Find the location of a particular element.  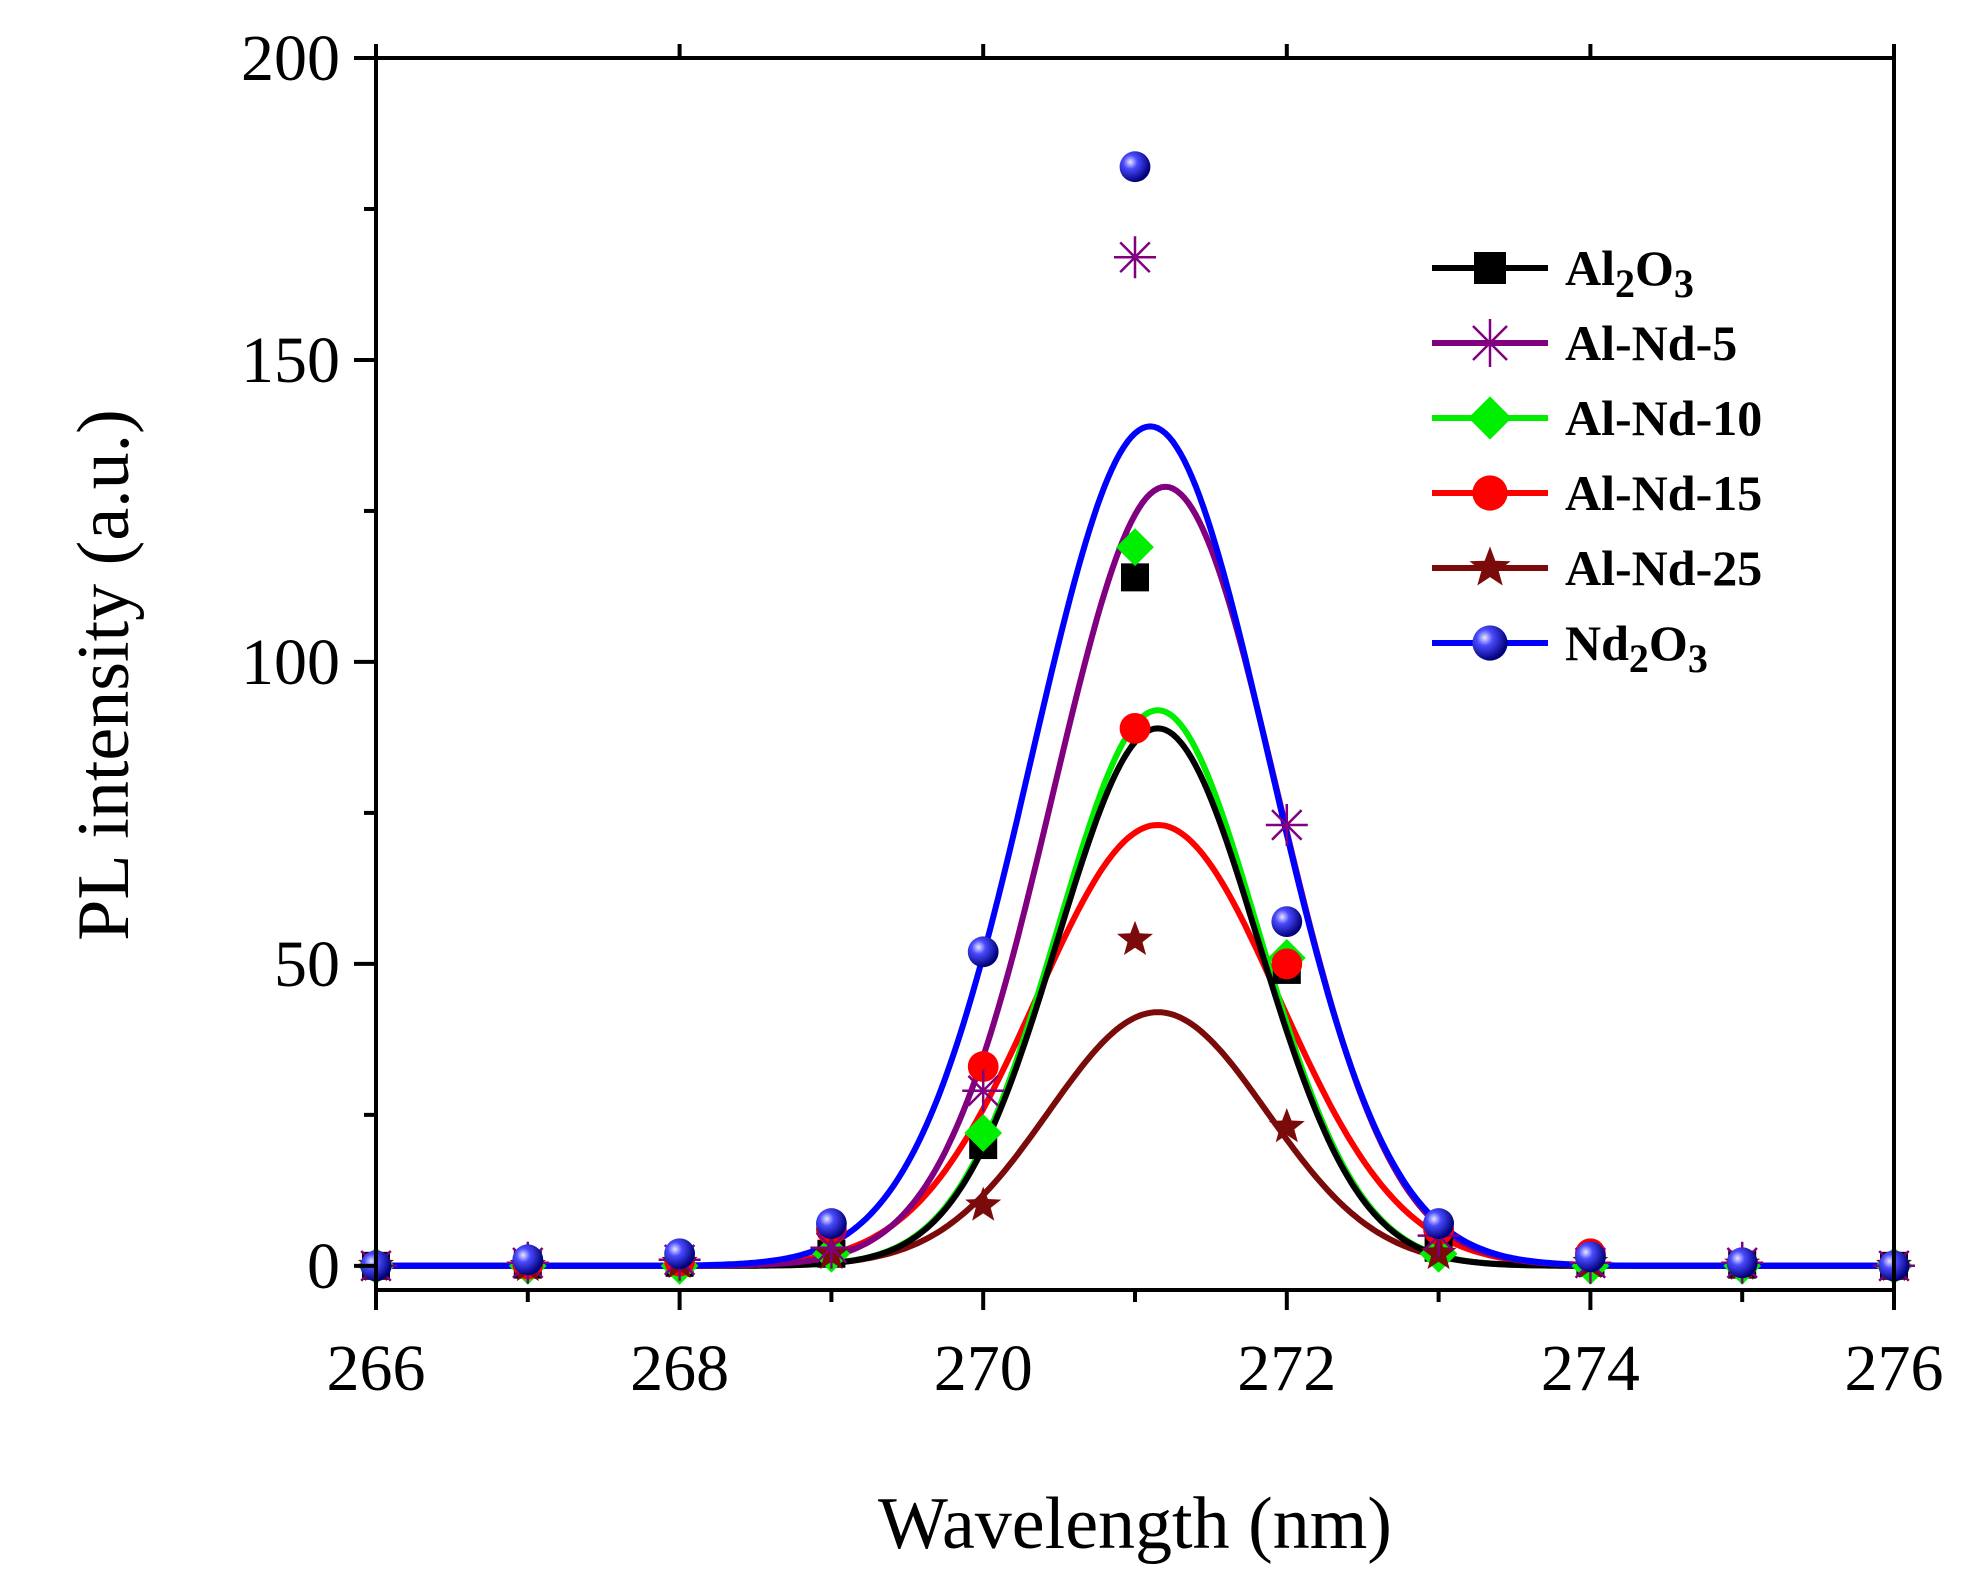

x-tick-label: 270 is located at coordinates (983, 1368).